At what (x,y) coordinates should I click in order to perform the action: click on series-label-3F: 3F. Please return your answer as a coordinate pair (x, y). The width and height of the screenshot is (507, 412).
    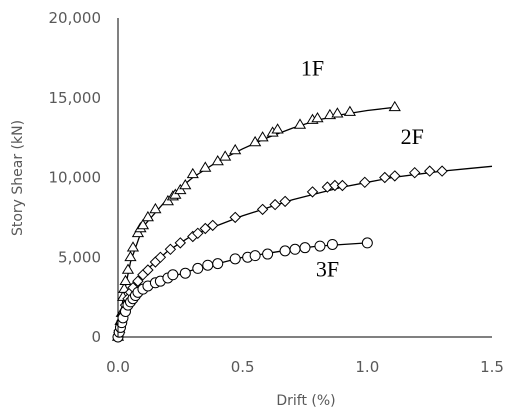
    Looking at the image, I should click on (327, 268).